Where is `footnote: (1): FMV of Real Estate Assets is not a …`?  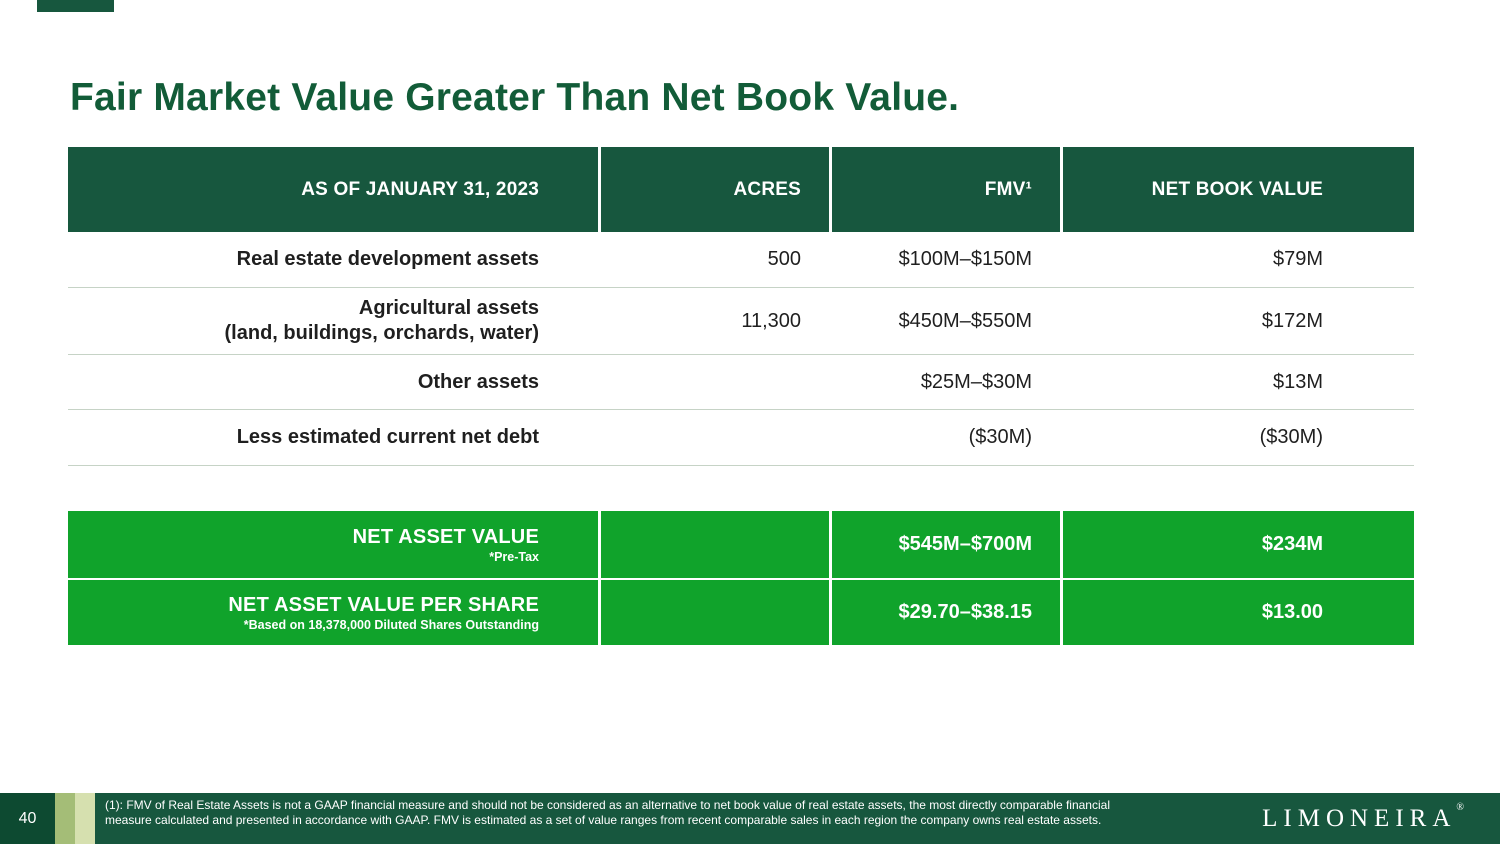 footnote: (1): FMV of Real Estate Assets is not a … is located at coordinates (607, 812).